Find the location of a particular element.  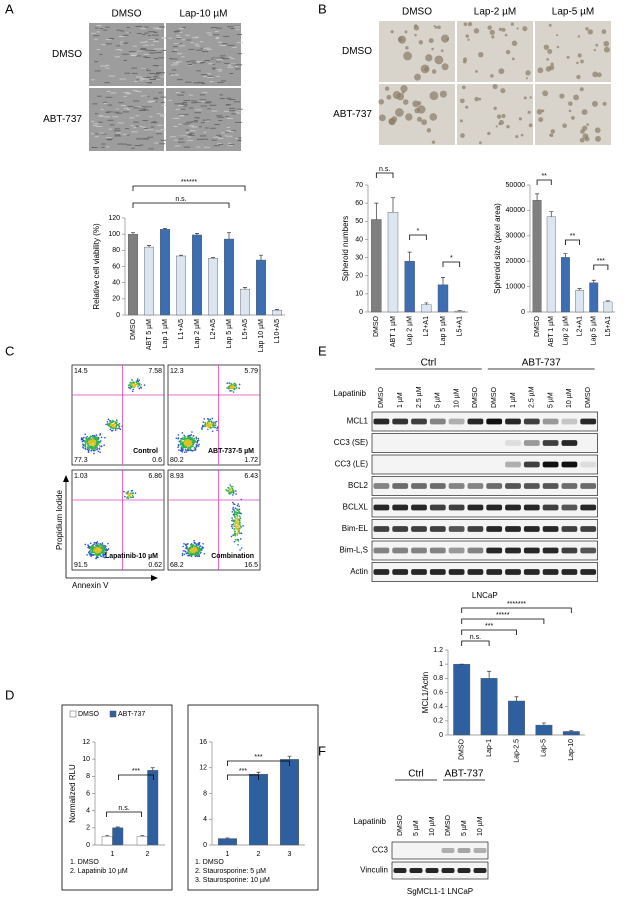

y-tick-label: 0 is located at coordinates (523, 312).